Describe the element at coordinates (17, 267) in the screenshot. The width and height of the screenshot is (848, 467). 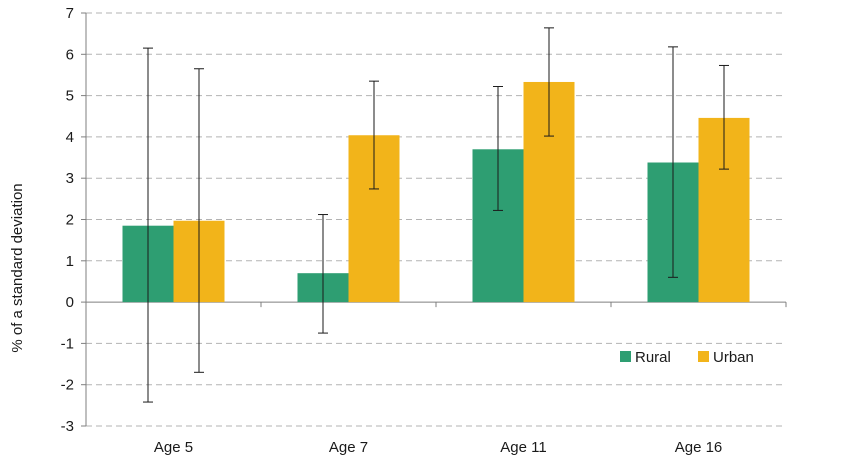
I see `y-axis-label: % of a standard deviation` at that location.